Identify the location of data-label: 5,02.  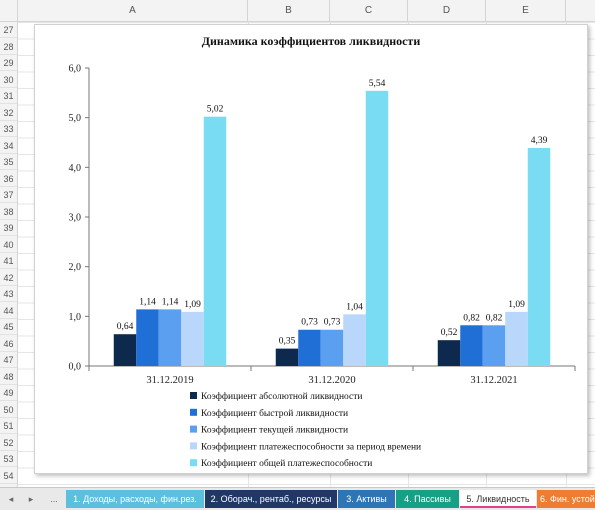
(215, 110).